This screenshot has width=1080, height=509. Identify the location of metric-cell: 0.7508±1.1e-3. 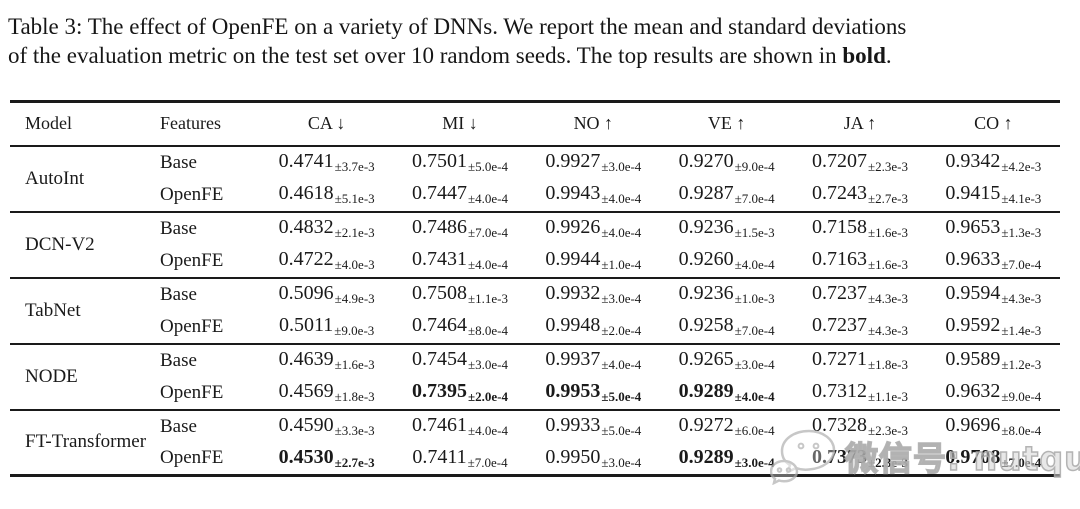
(459, 294).